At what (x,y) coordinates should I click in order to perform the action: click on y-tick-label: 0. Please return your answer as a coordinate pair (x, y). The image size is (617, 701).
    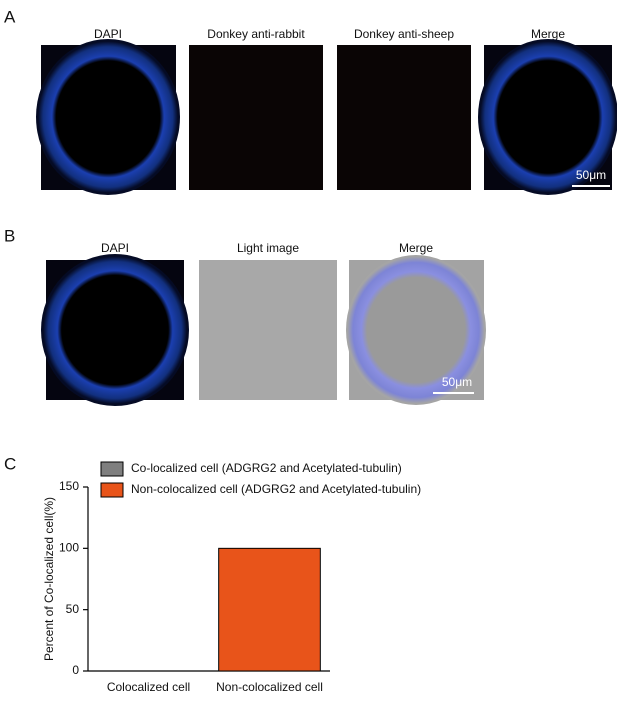
    Looking at the image, I should click on (75, 670).